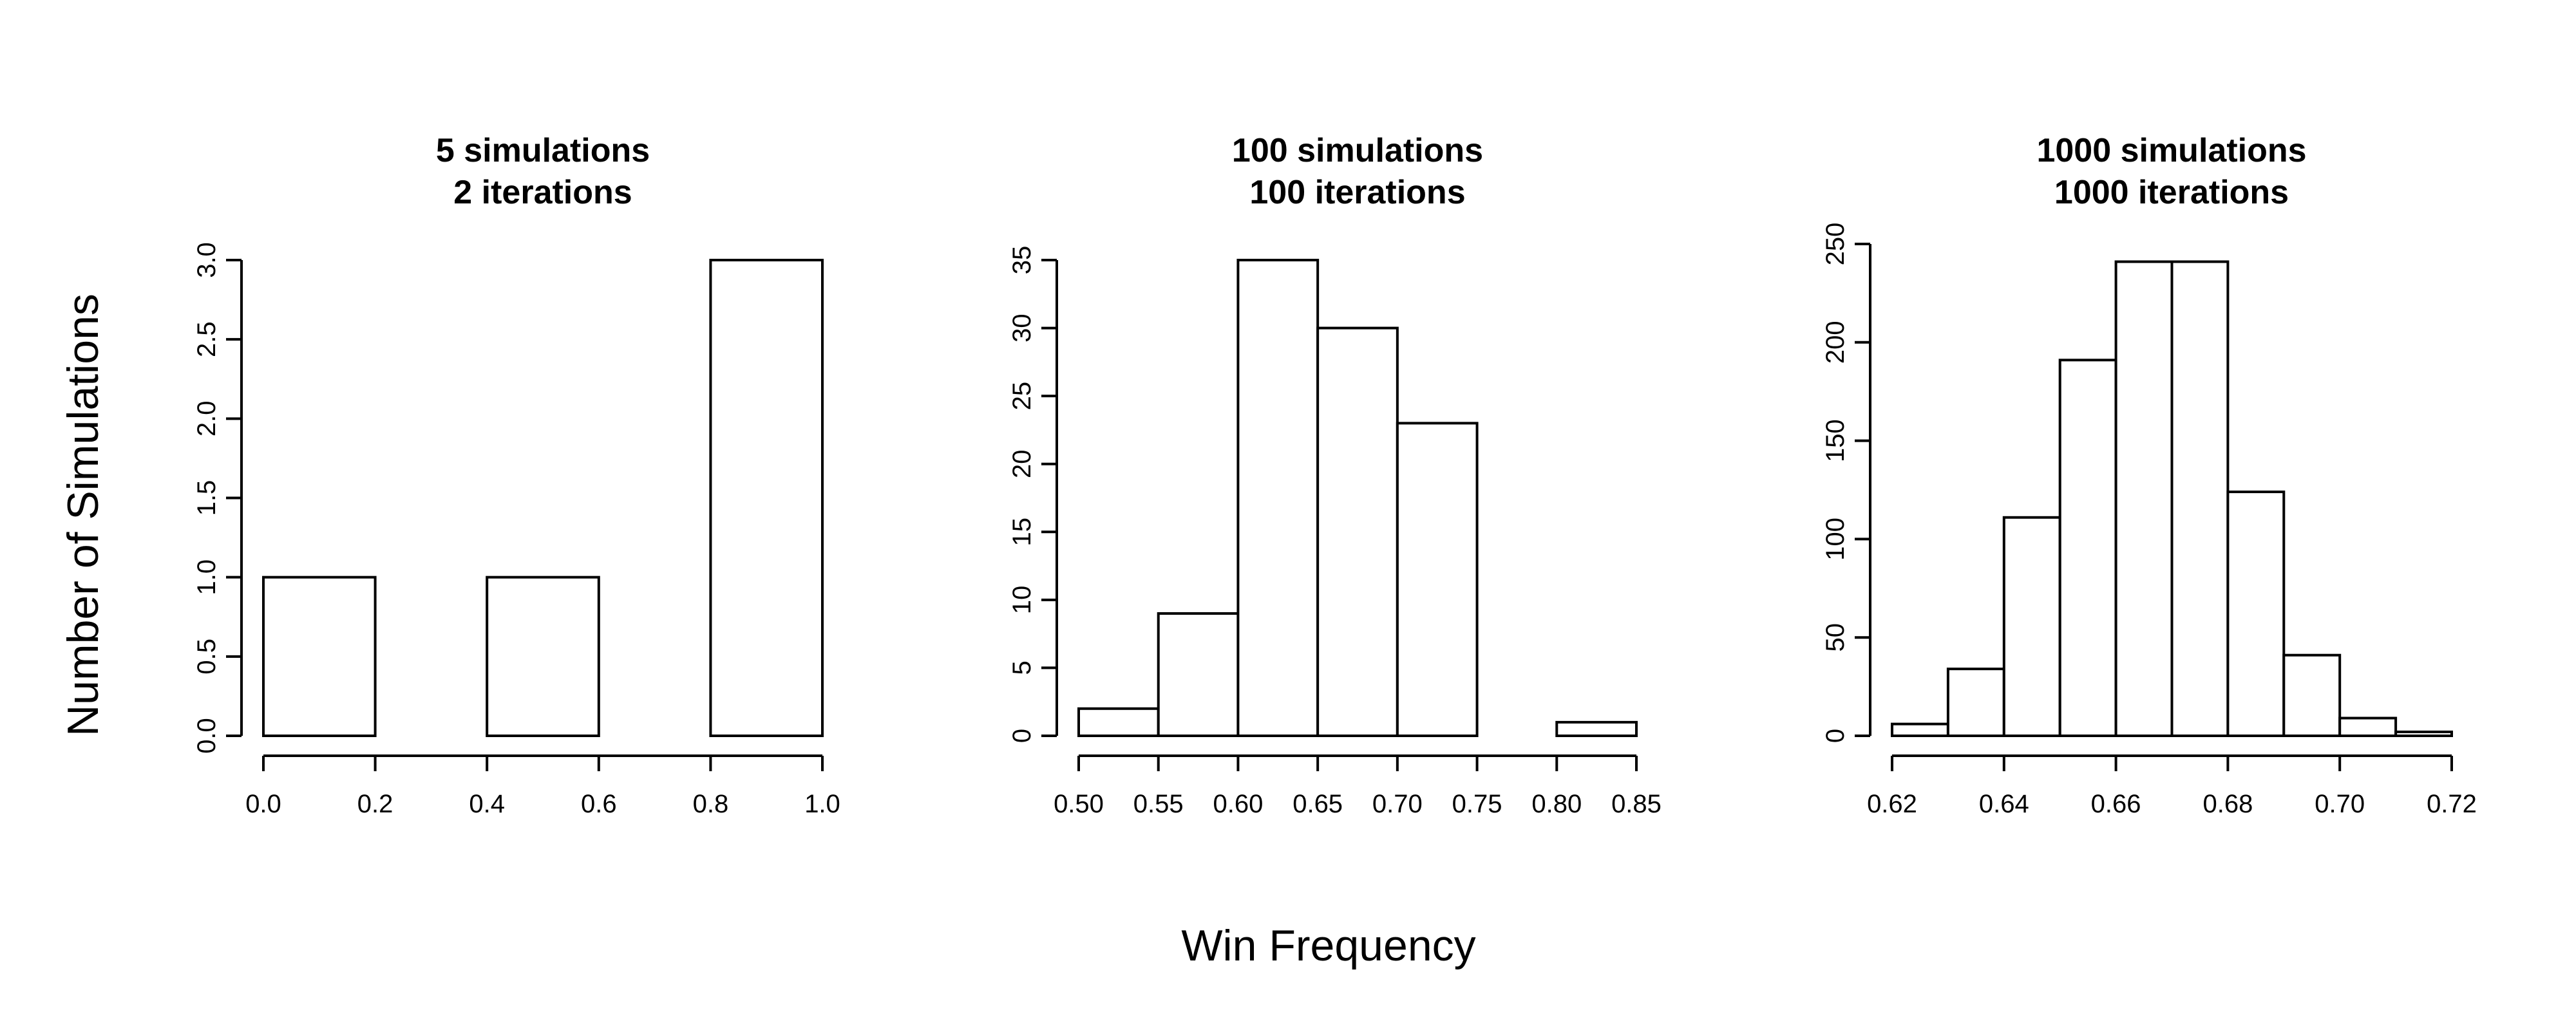 The image size is (2576, 1030). What do you see at coordinates (2452, 804) in the screenshot?
I see `x-tick-label: 0.72` at bounding box center [2452, 804].